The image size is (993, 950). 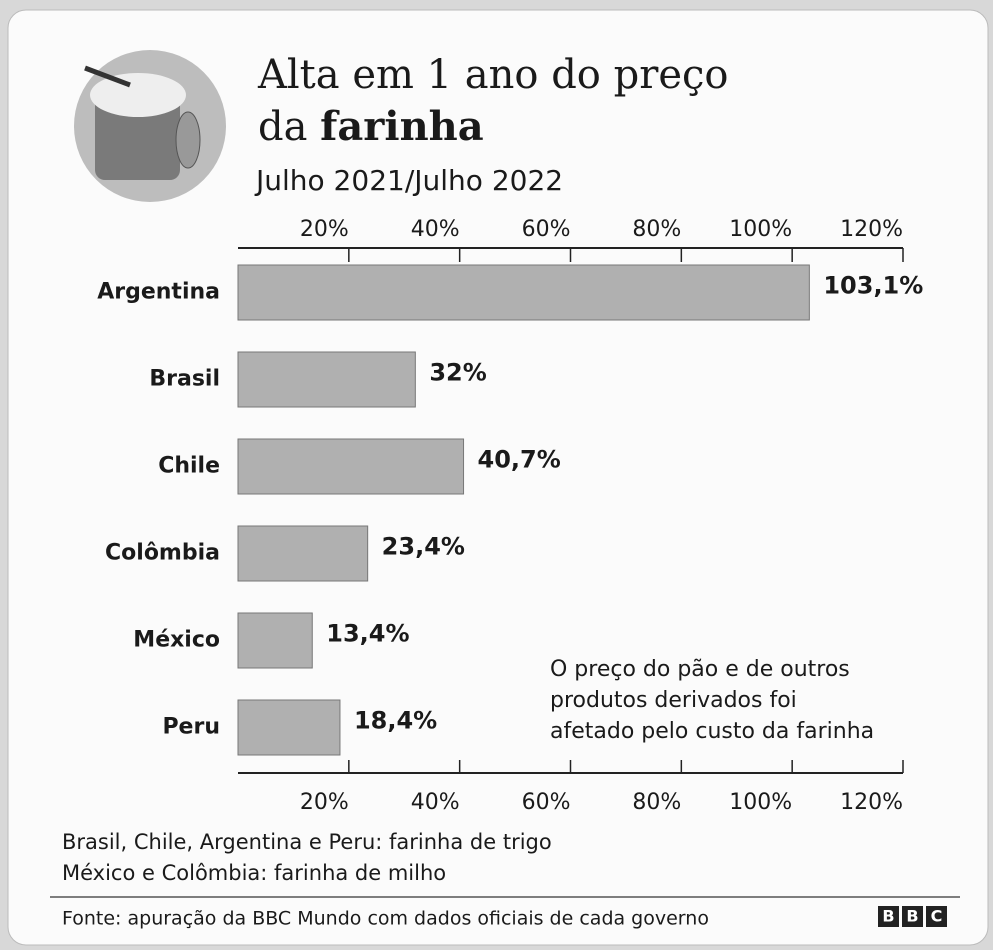 I want to click on value-label: 23,4%, so click(x=423, y=547).